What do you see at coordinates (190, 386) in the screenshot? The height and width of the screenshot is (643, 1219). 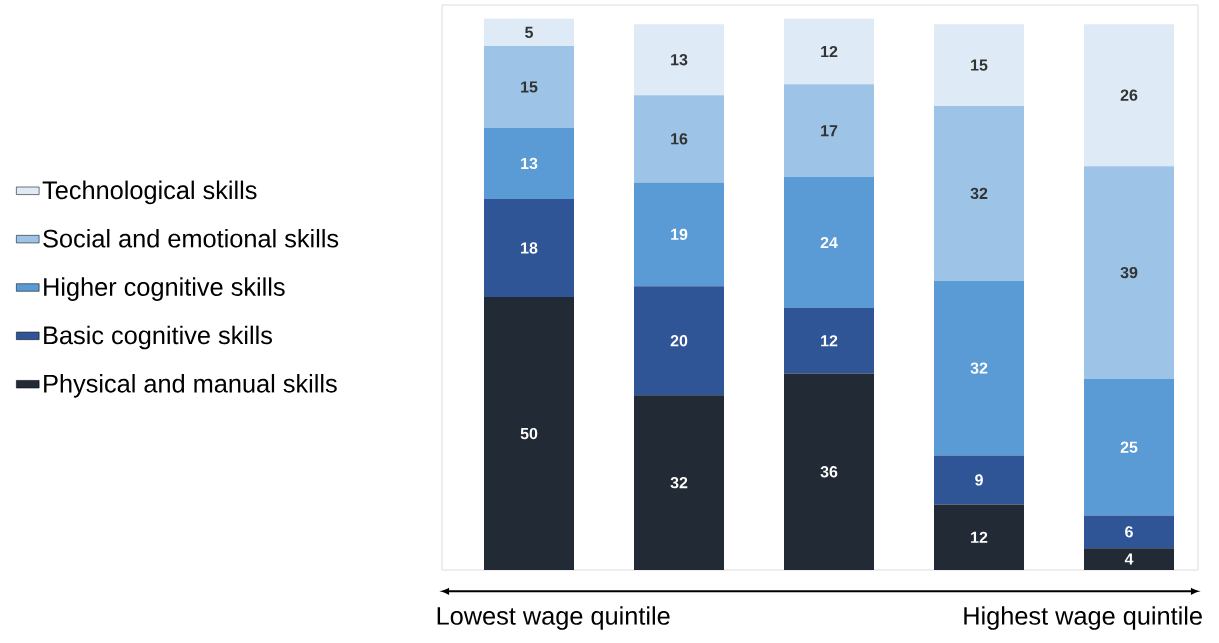 I see `legend-label: Physical and manual skills` at bounding box center [190, 386].